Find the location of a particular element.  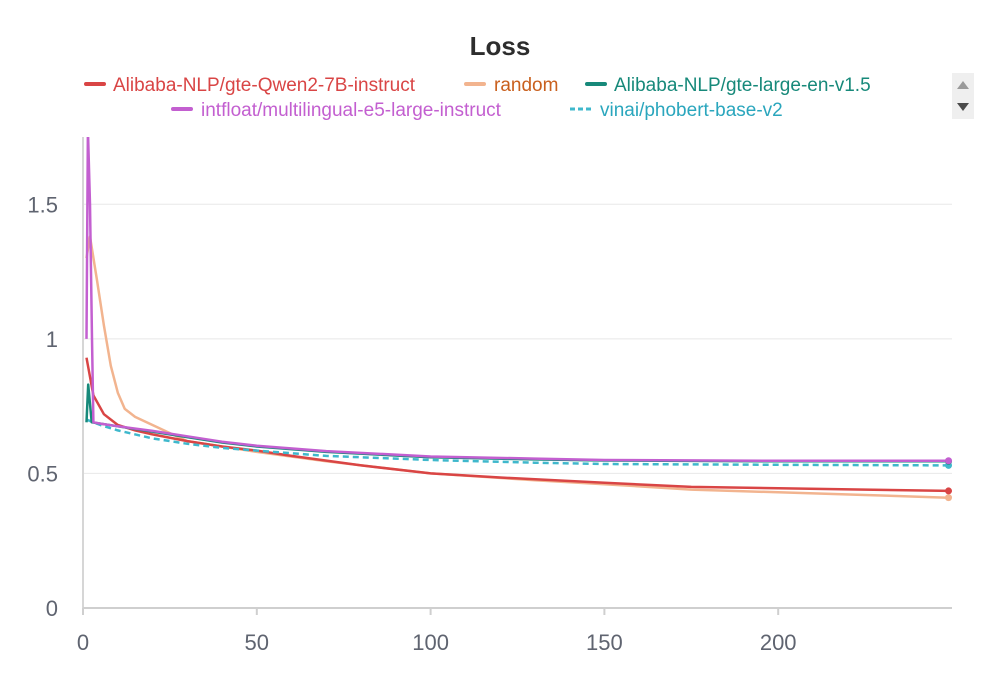

y-axis-ticks: 0 0.5 1 1.5 is located at coordinates (42, 406).